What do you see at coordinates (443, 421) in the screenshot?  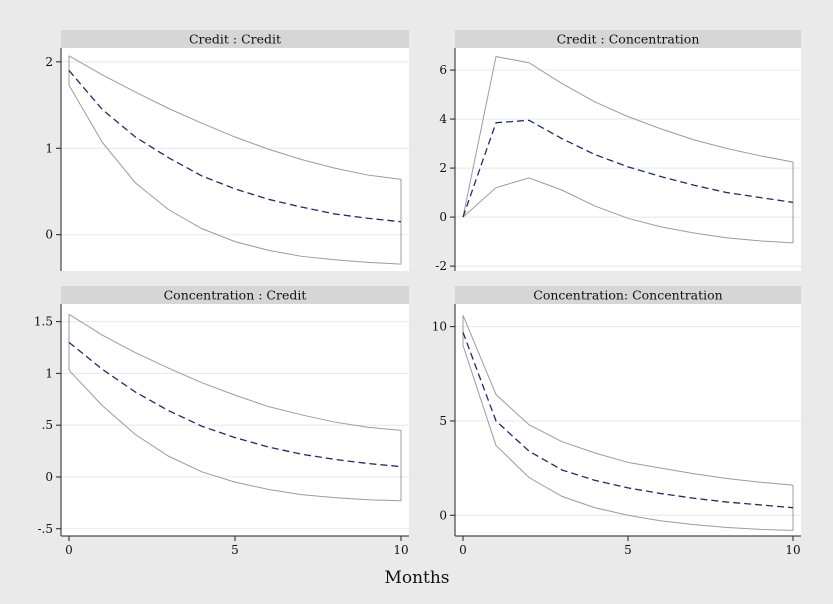 I see `y-tick-label: 5` at bounding box center [443, 421].